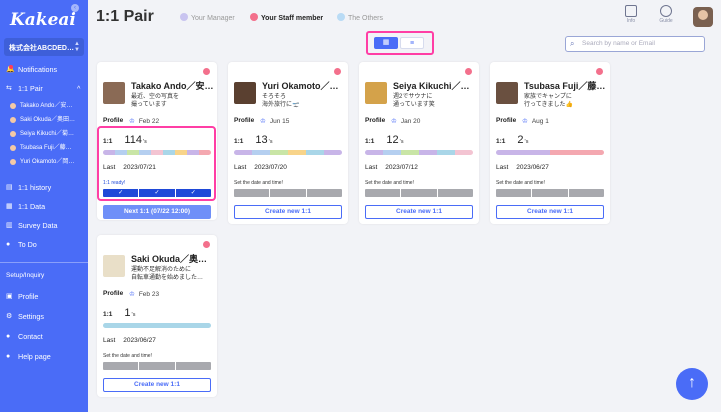 This screenshot has height=412, width=721. I want to click on progress-steps, so click(419, 193).